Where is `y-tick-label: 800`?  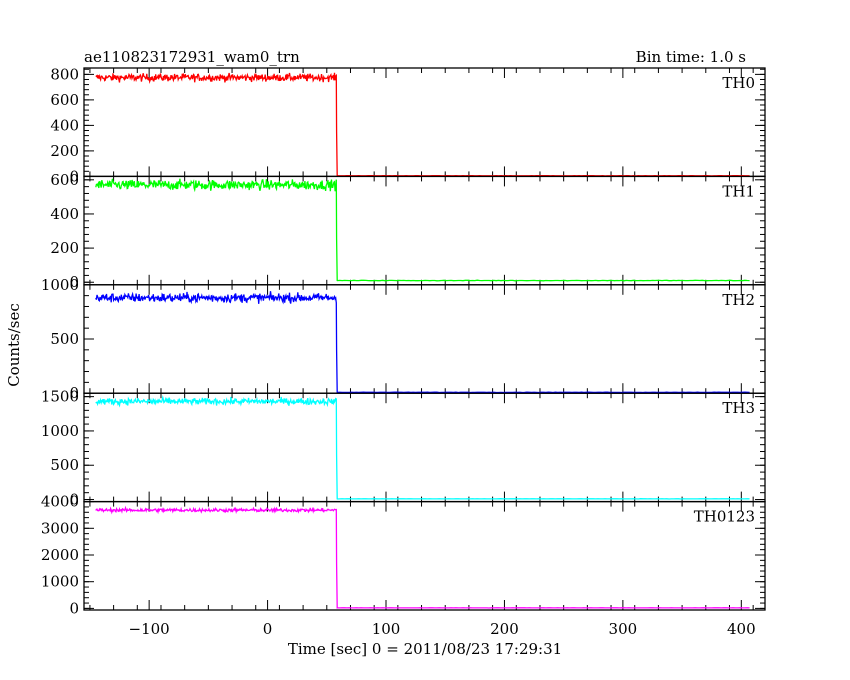 y-tick-label: 800 is located at coordinates (64, 74).